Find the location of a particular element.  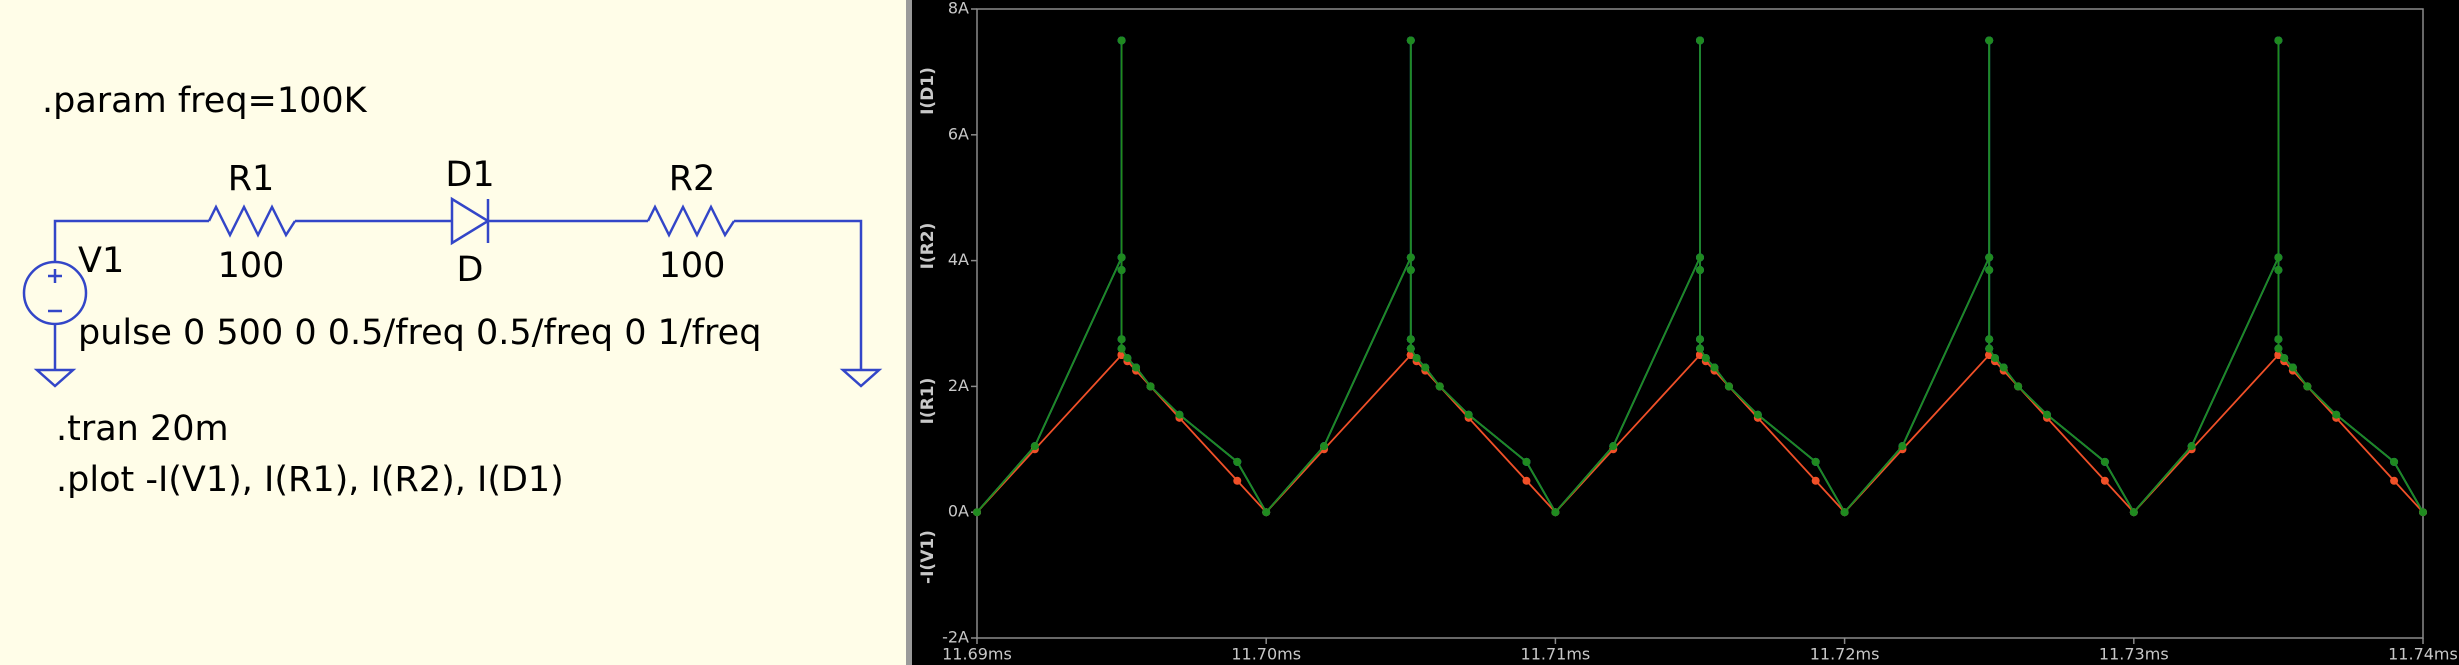

legend-entry: I(D1) is located at coordinates (928, 91).